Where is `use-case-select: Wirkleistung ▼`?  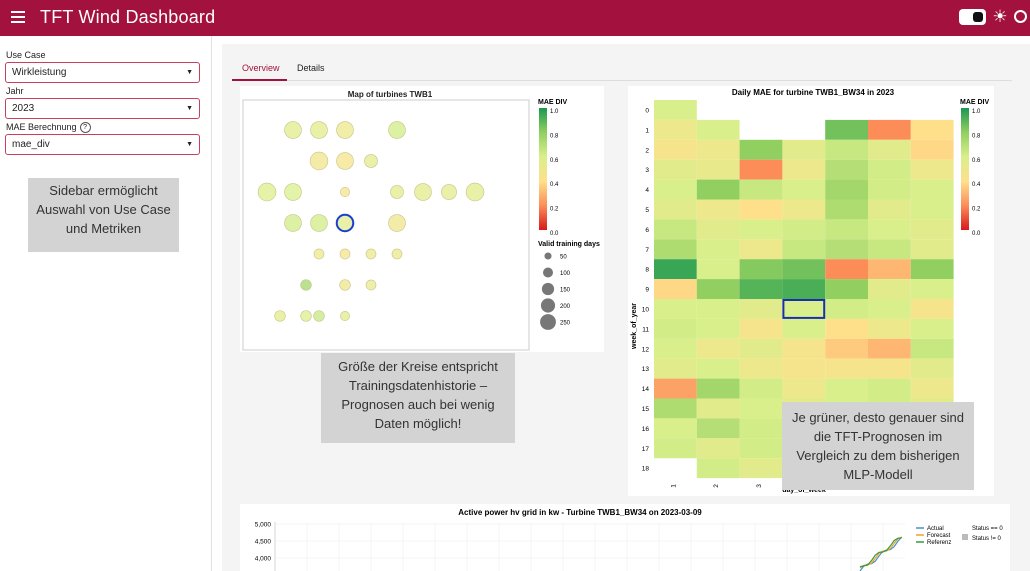 use-case-select: Wirkleistung ▼ is located at coordinates (102, 72).